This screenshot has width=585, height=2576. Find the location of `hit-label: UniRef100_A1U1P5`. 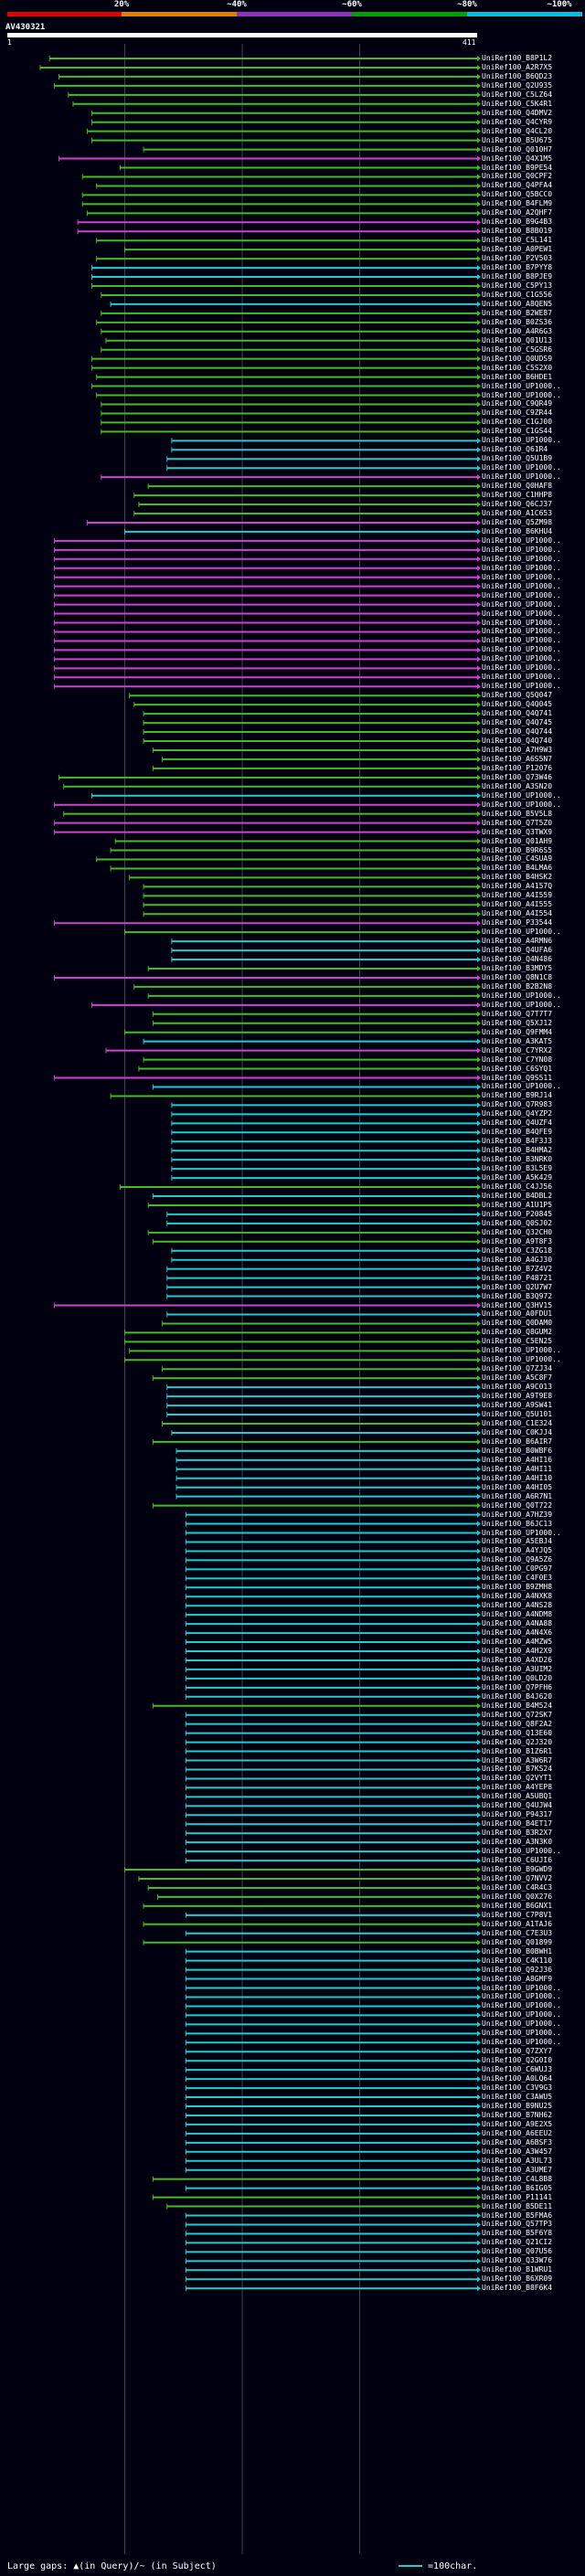

hit-label: UniRef100_A1U1P5 is located at coordinates (517, 1204).